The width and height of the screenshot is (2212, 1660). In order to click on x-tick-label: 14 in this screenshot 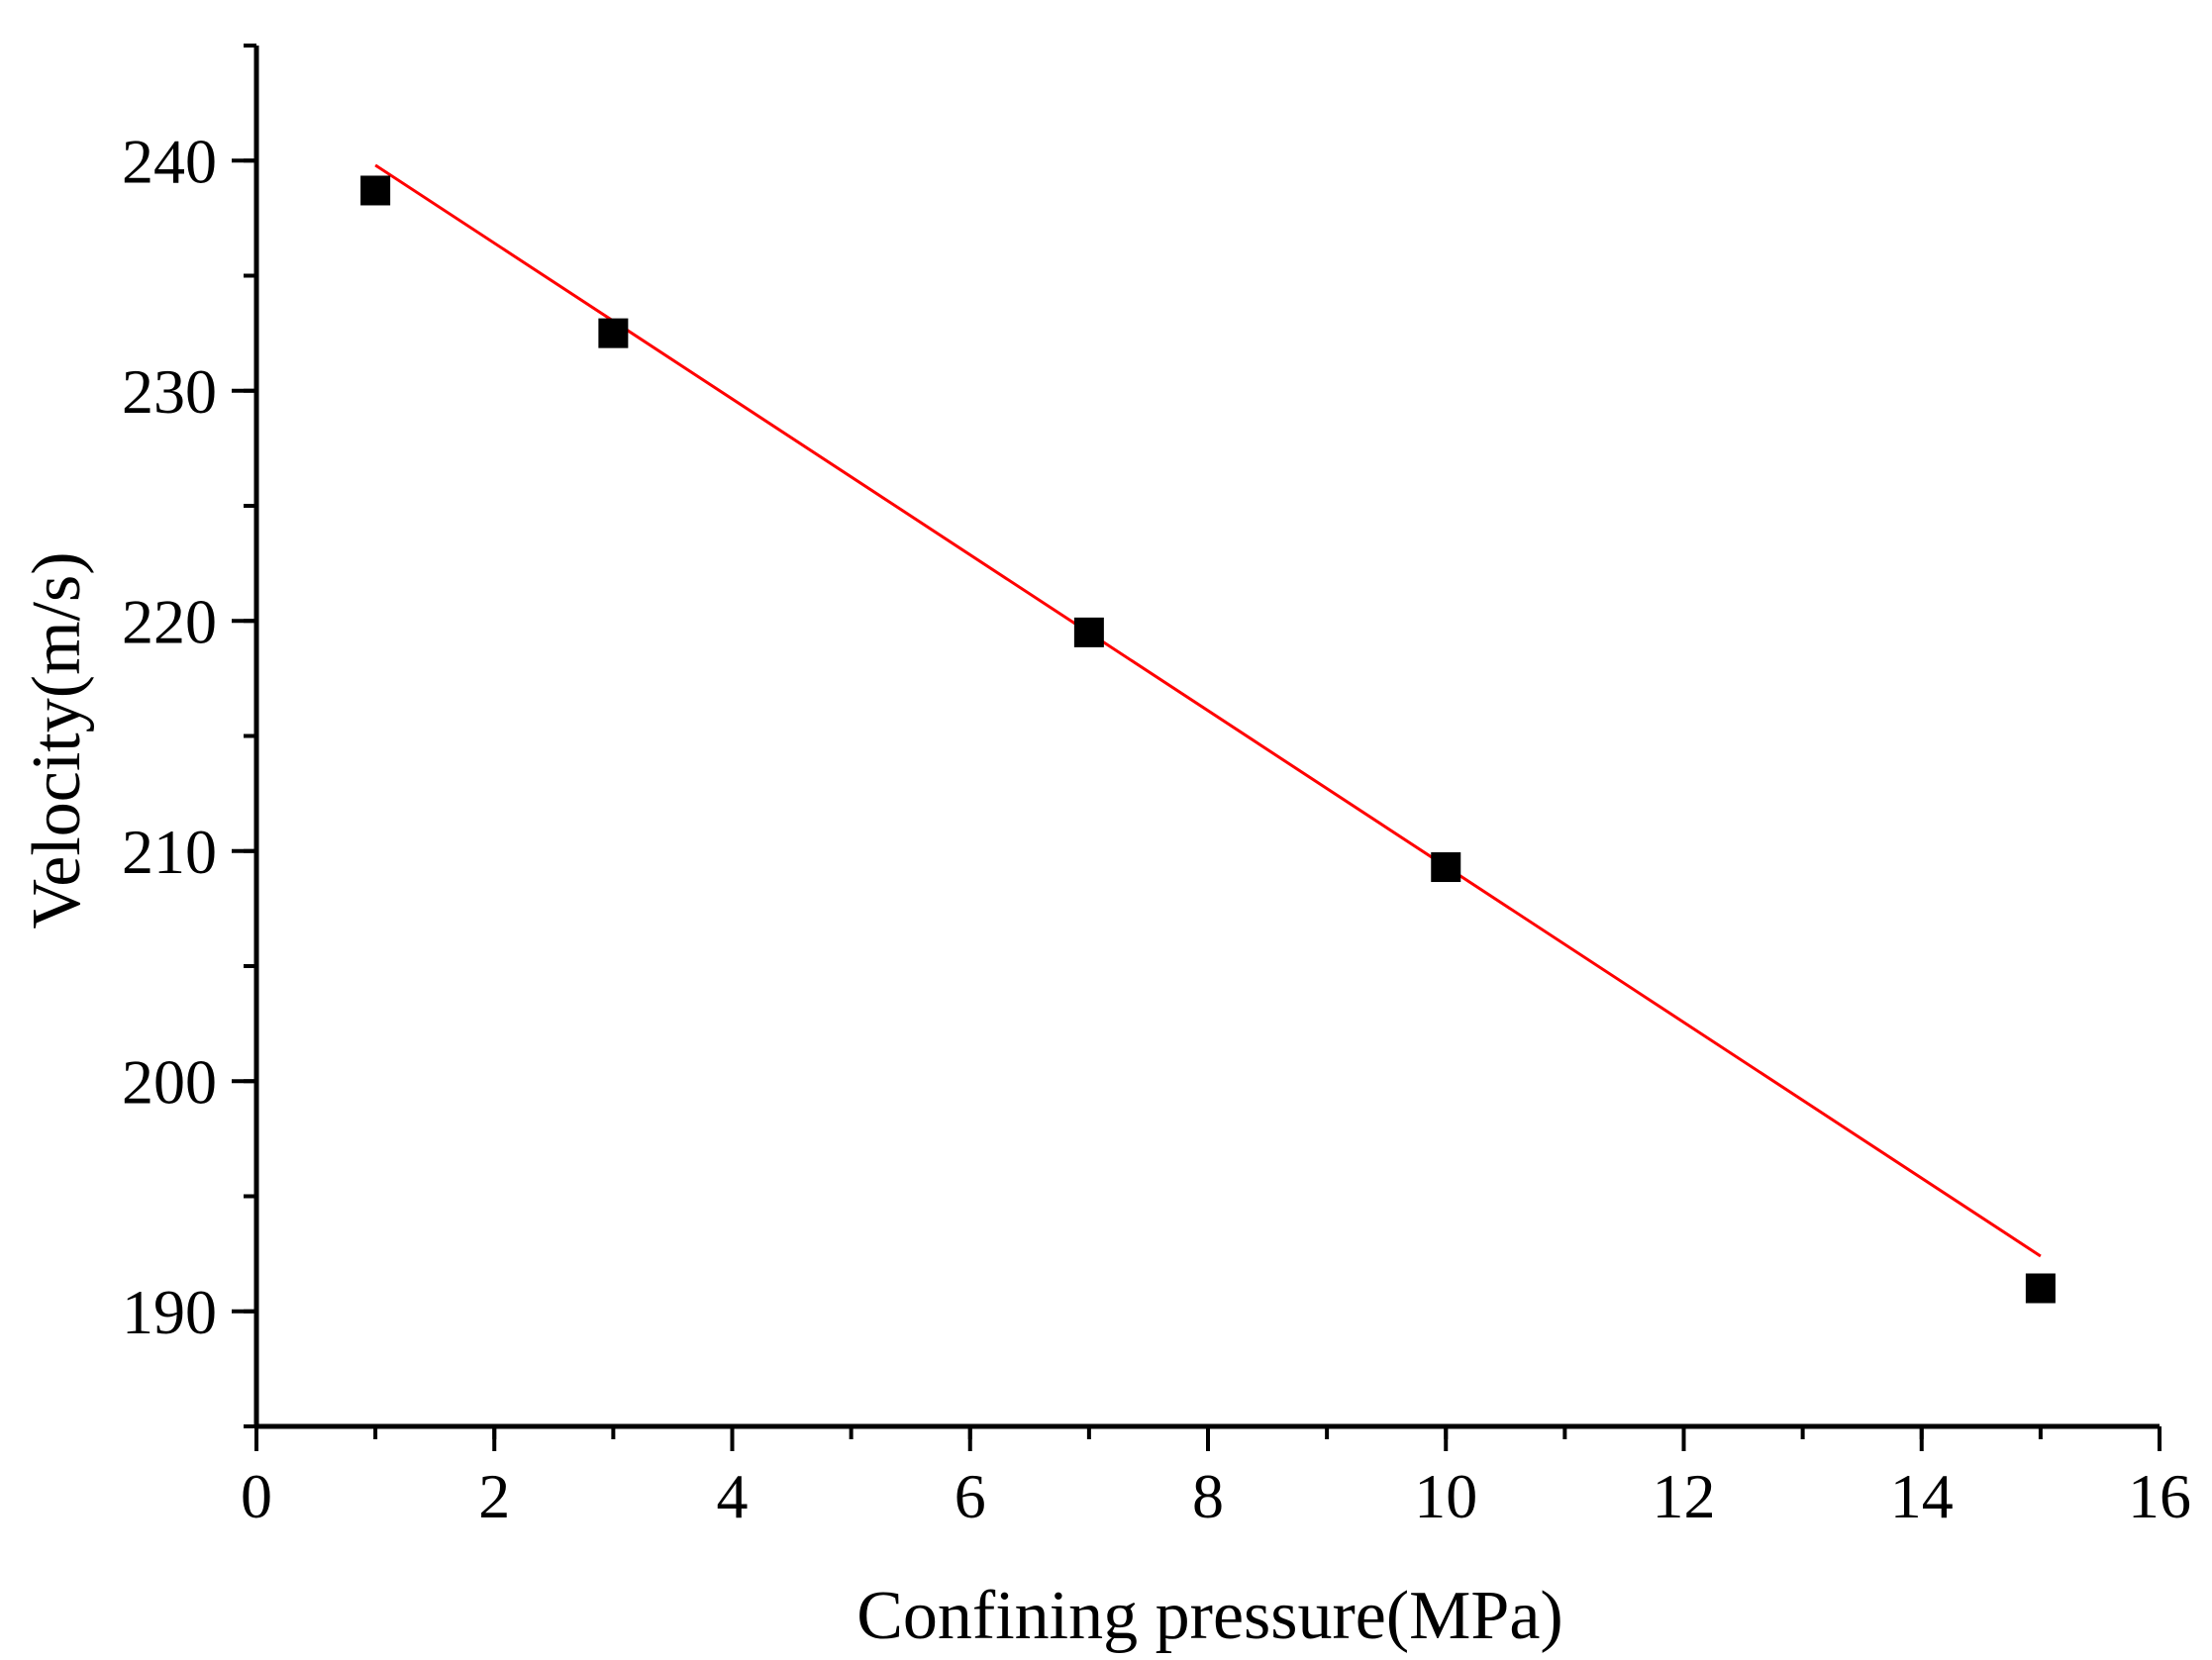, I will do `click(1922, 1496)`.